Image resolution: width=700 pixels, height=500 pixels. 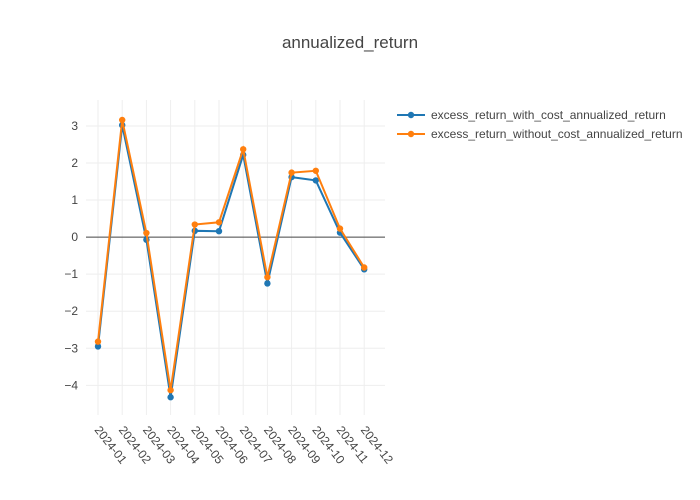 I want to click on y-tick-label: 1, so click(x=74, y=200).